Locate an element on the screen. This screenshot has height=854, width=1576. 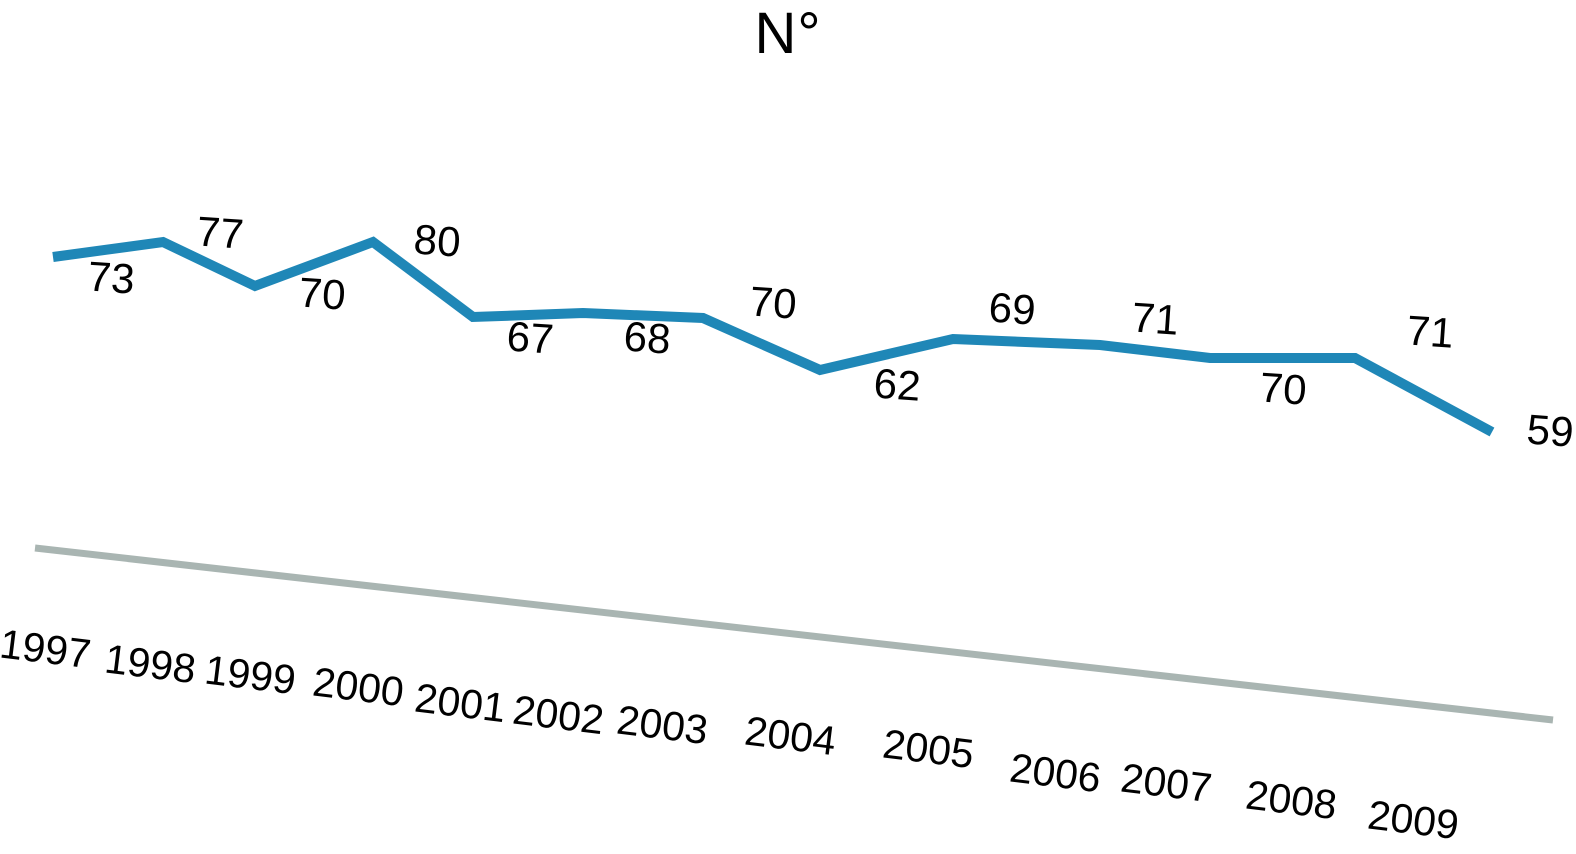
value-label: 59 is located at coordinates (1550, 431).